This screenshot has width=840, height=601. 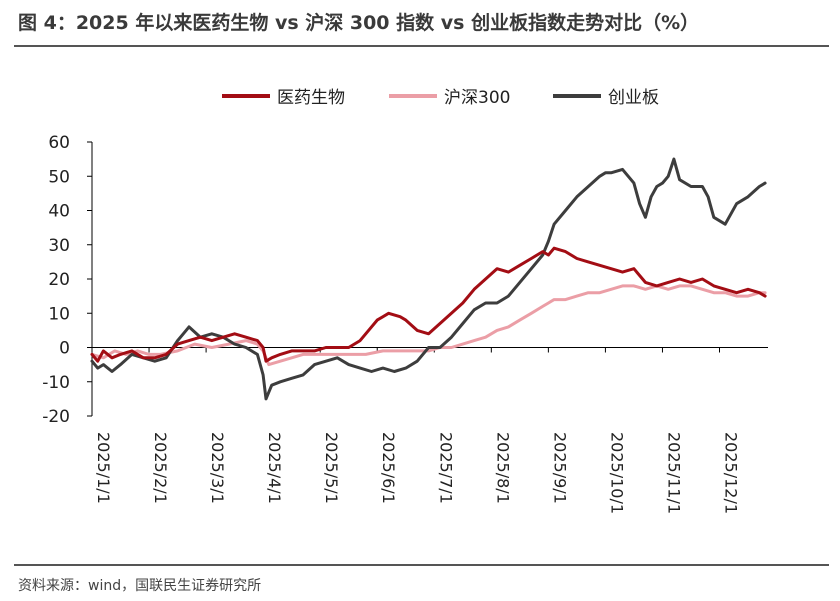 I want to click on legend-label-2: 沪深300, so click(x=477, y=98).